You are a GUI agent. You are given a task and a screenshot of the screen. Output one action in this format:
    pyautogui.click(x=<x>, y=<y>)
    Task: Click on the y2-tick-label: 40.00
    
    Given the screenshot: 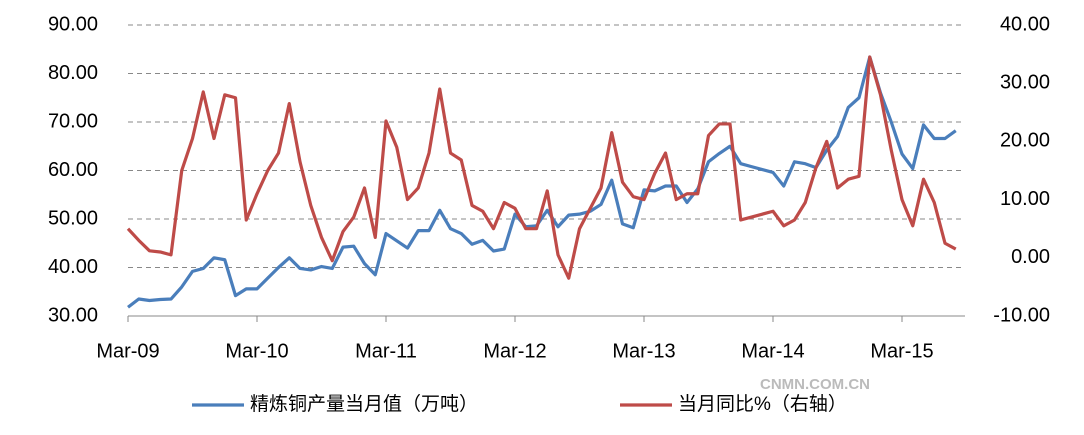 What is the action you would take?
    pyautogui.click(x=1025, y=24)
    